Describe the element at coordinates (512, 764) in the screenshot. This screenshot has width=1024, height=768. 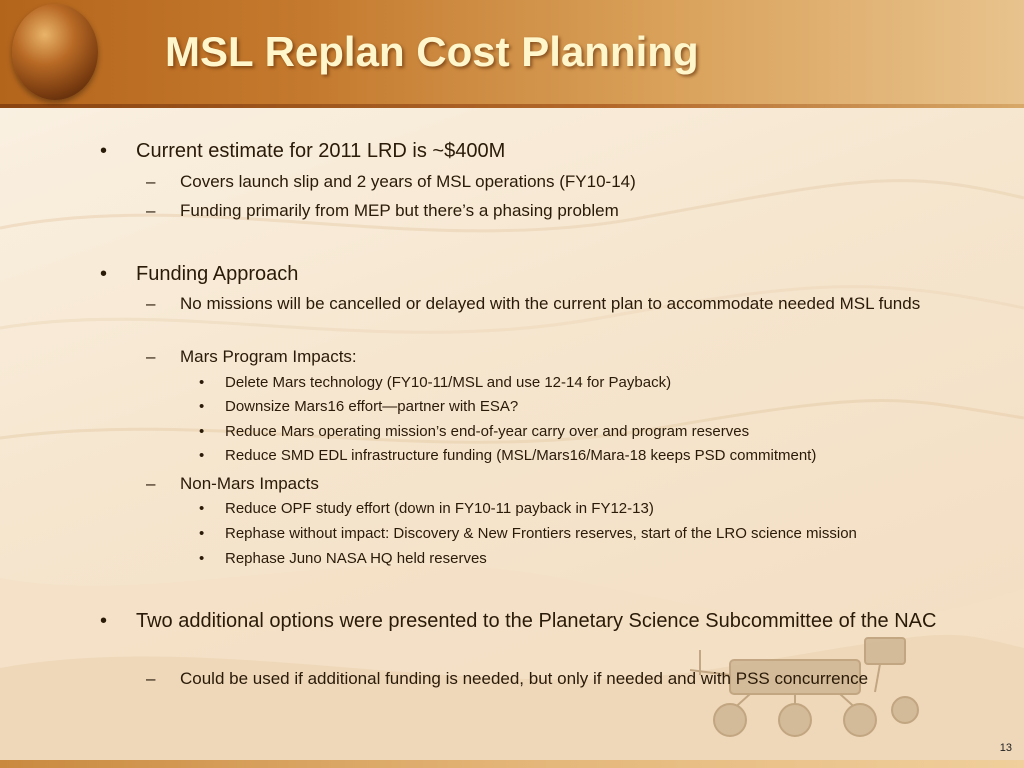
I see `footer-band` at that location.